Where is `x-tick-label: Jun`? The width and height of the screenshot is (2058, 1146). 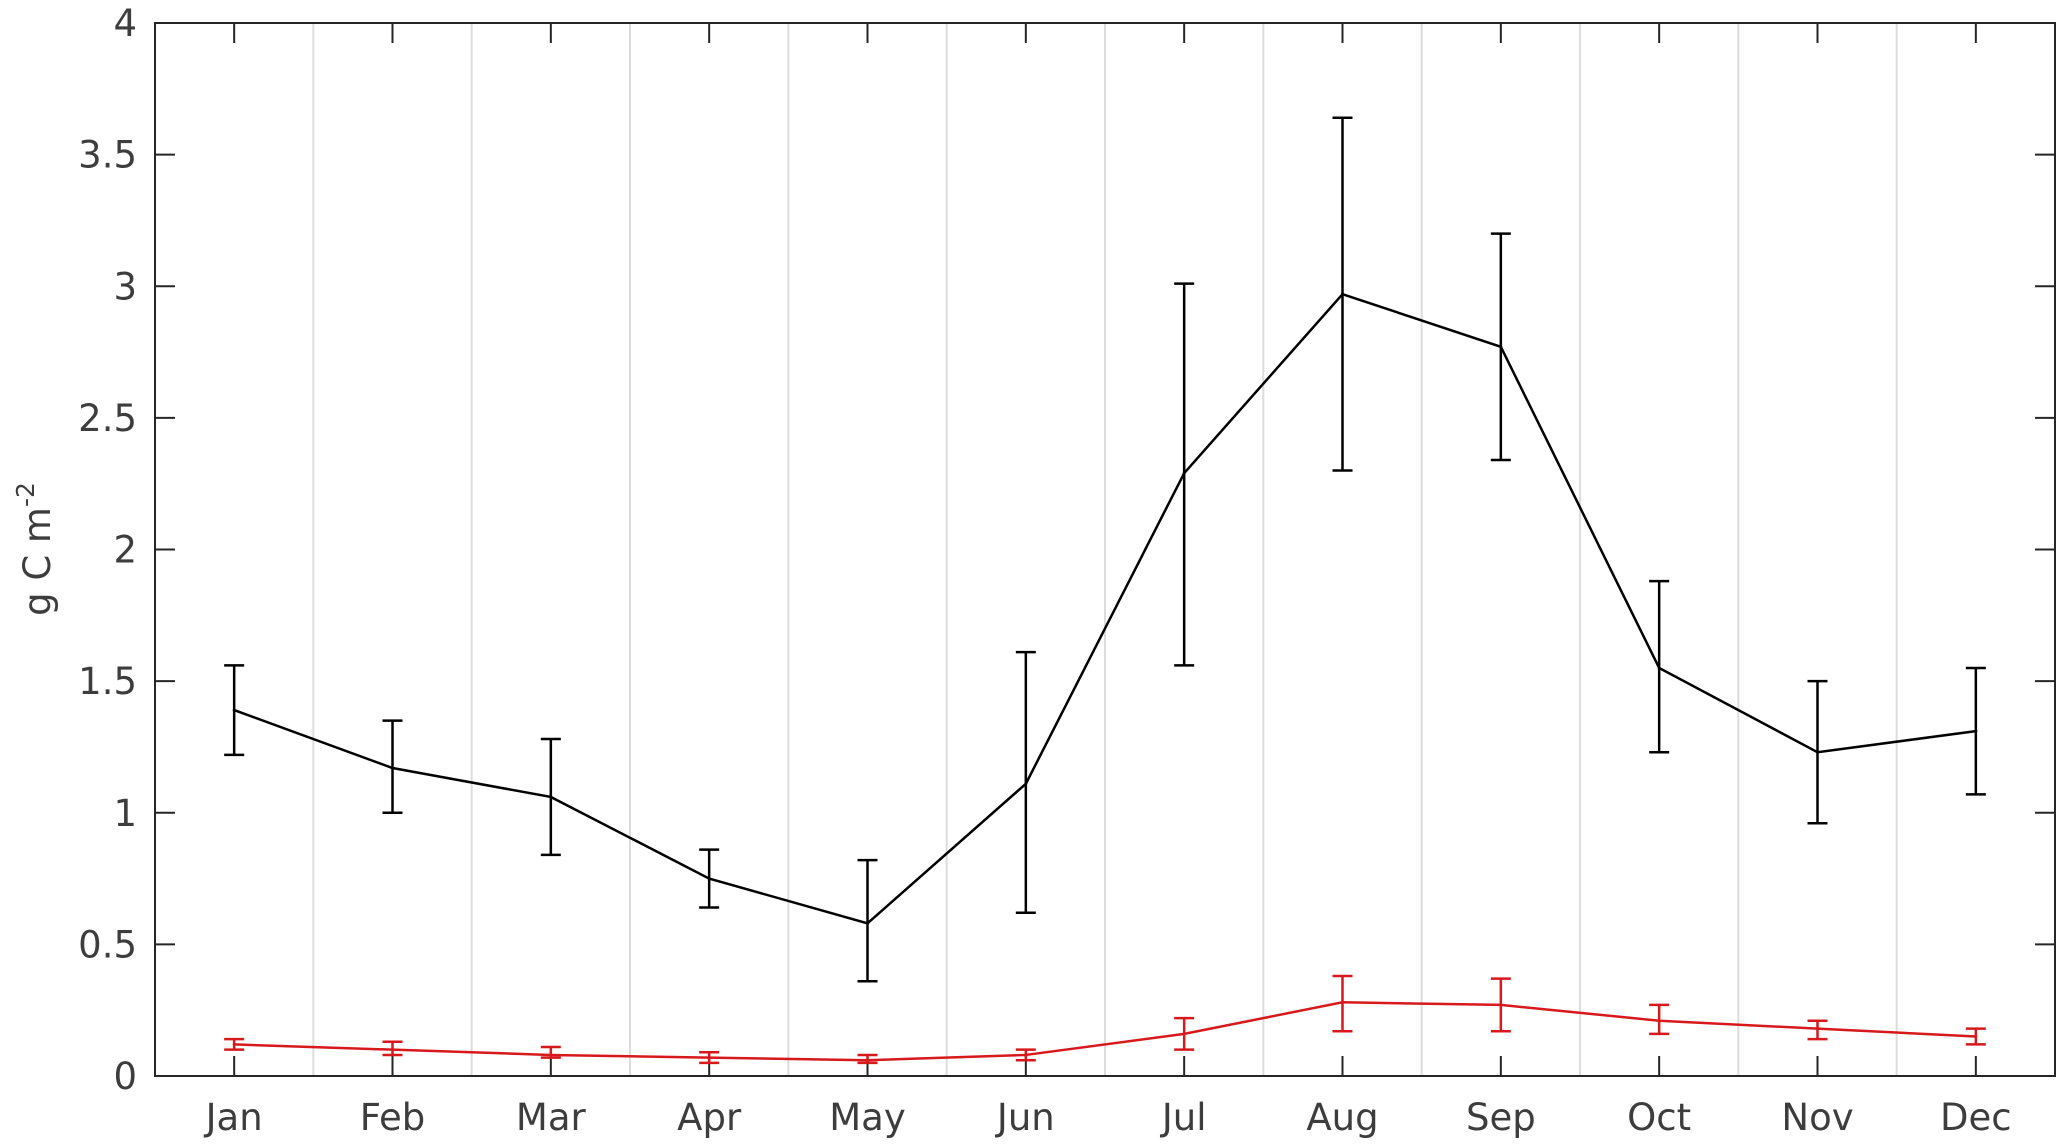
x-tick-label: Jun is located at coordinates (1025, 1117).